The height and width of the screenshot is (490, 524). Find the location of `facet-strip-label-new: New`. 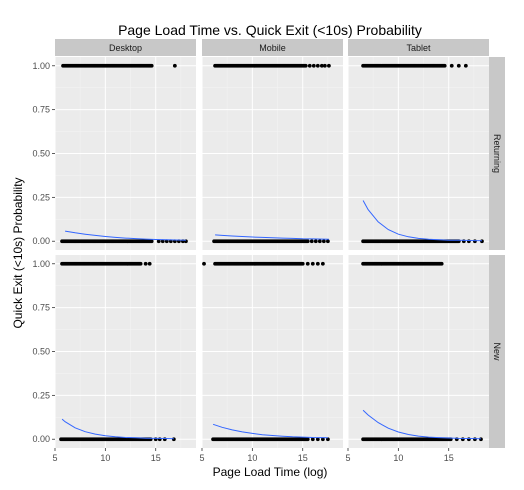

facet-strip-label-new: New is located at coordinates (497, 351).